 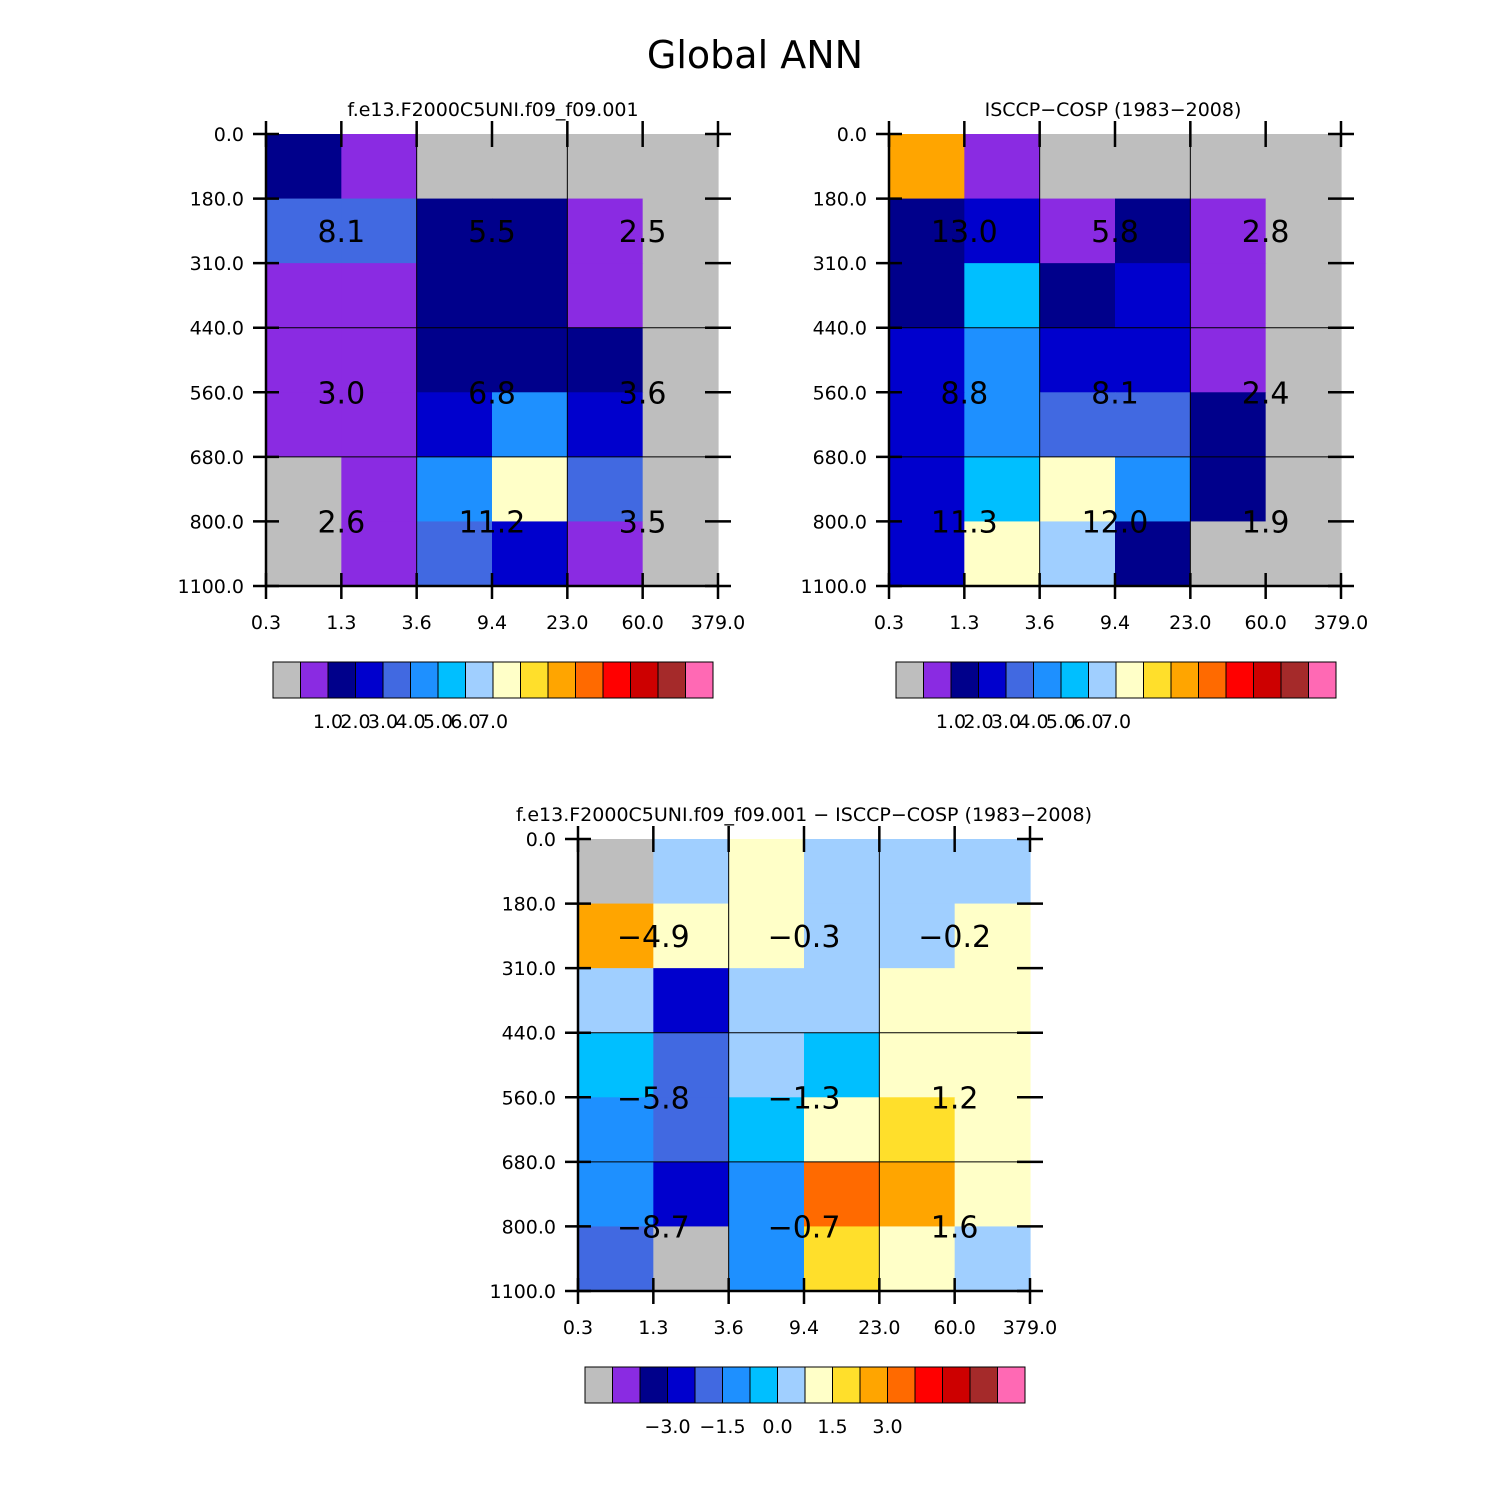 What do you see at coordinates (541, 840) in the screenshot?
I see `y-tick-label: 0.0` at bounding box center [541, 840].